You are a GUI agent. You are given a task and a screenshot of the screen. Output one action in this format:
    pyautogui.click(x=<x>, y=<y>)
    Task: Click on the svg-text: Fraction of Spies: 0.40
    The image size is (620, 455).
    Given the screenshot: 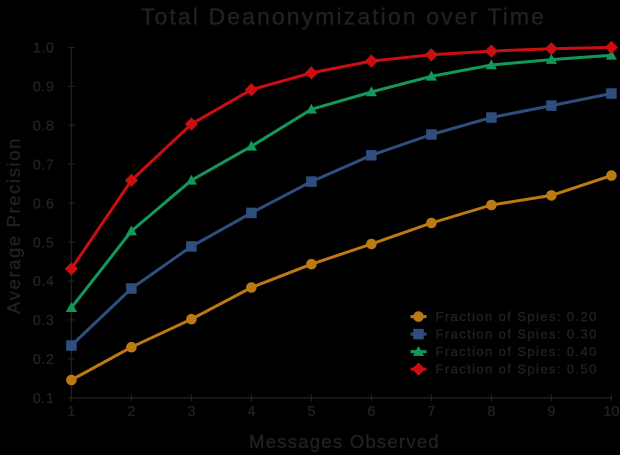 What is the action you would take?
    pyautogui.click(x=517, y=351)
    